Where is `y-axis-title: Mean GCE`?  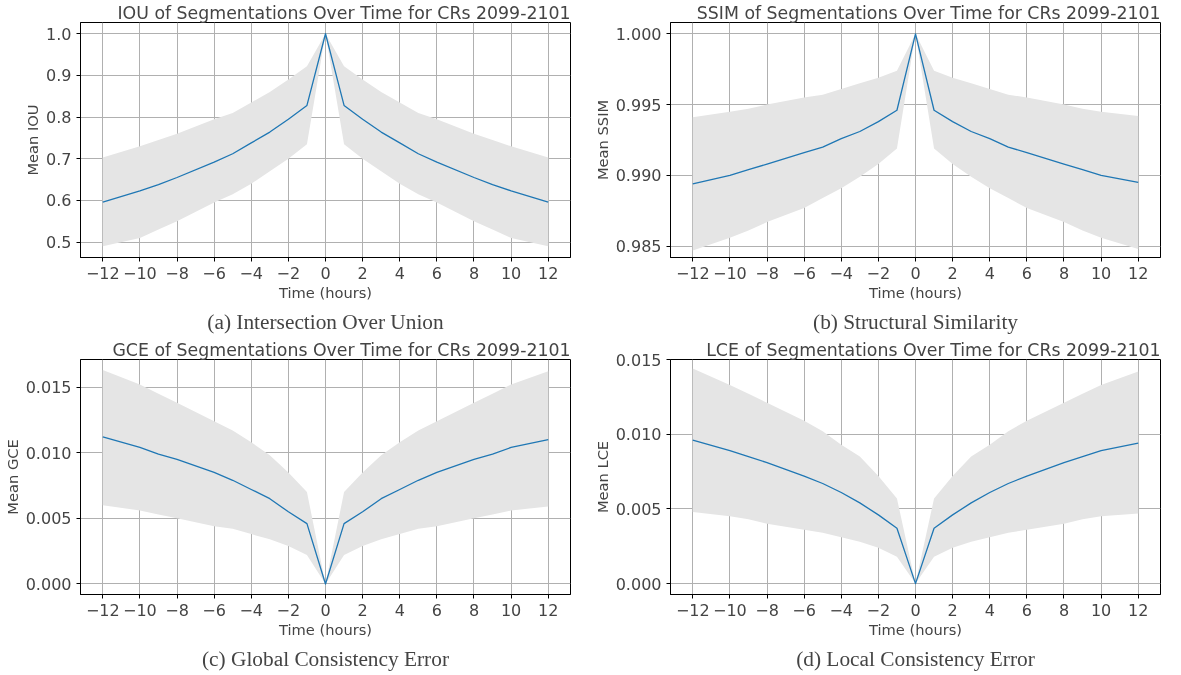
y-axis-title: Mean GCE is located at coordinates (12, 477).